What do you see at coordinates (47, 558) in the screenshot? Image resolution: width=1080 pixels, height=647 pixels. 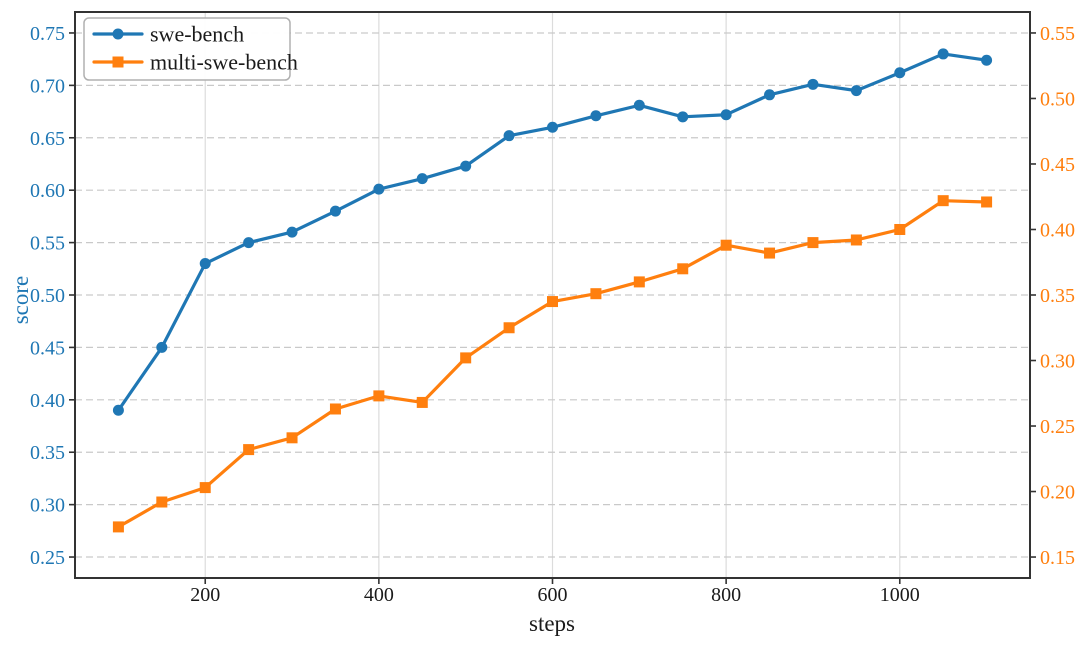 I see `y-left-tick-label: 0.25` at bounding box center [47, 558].